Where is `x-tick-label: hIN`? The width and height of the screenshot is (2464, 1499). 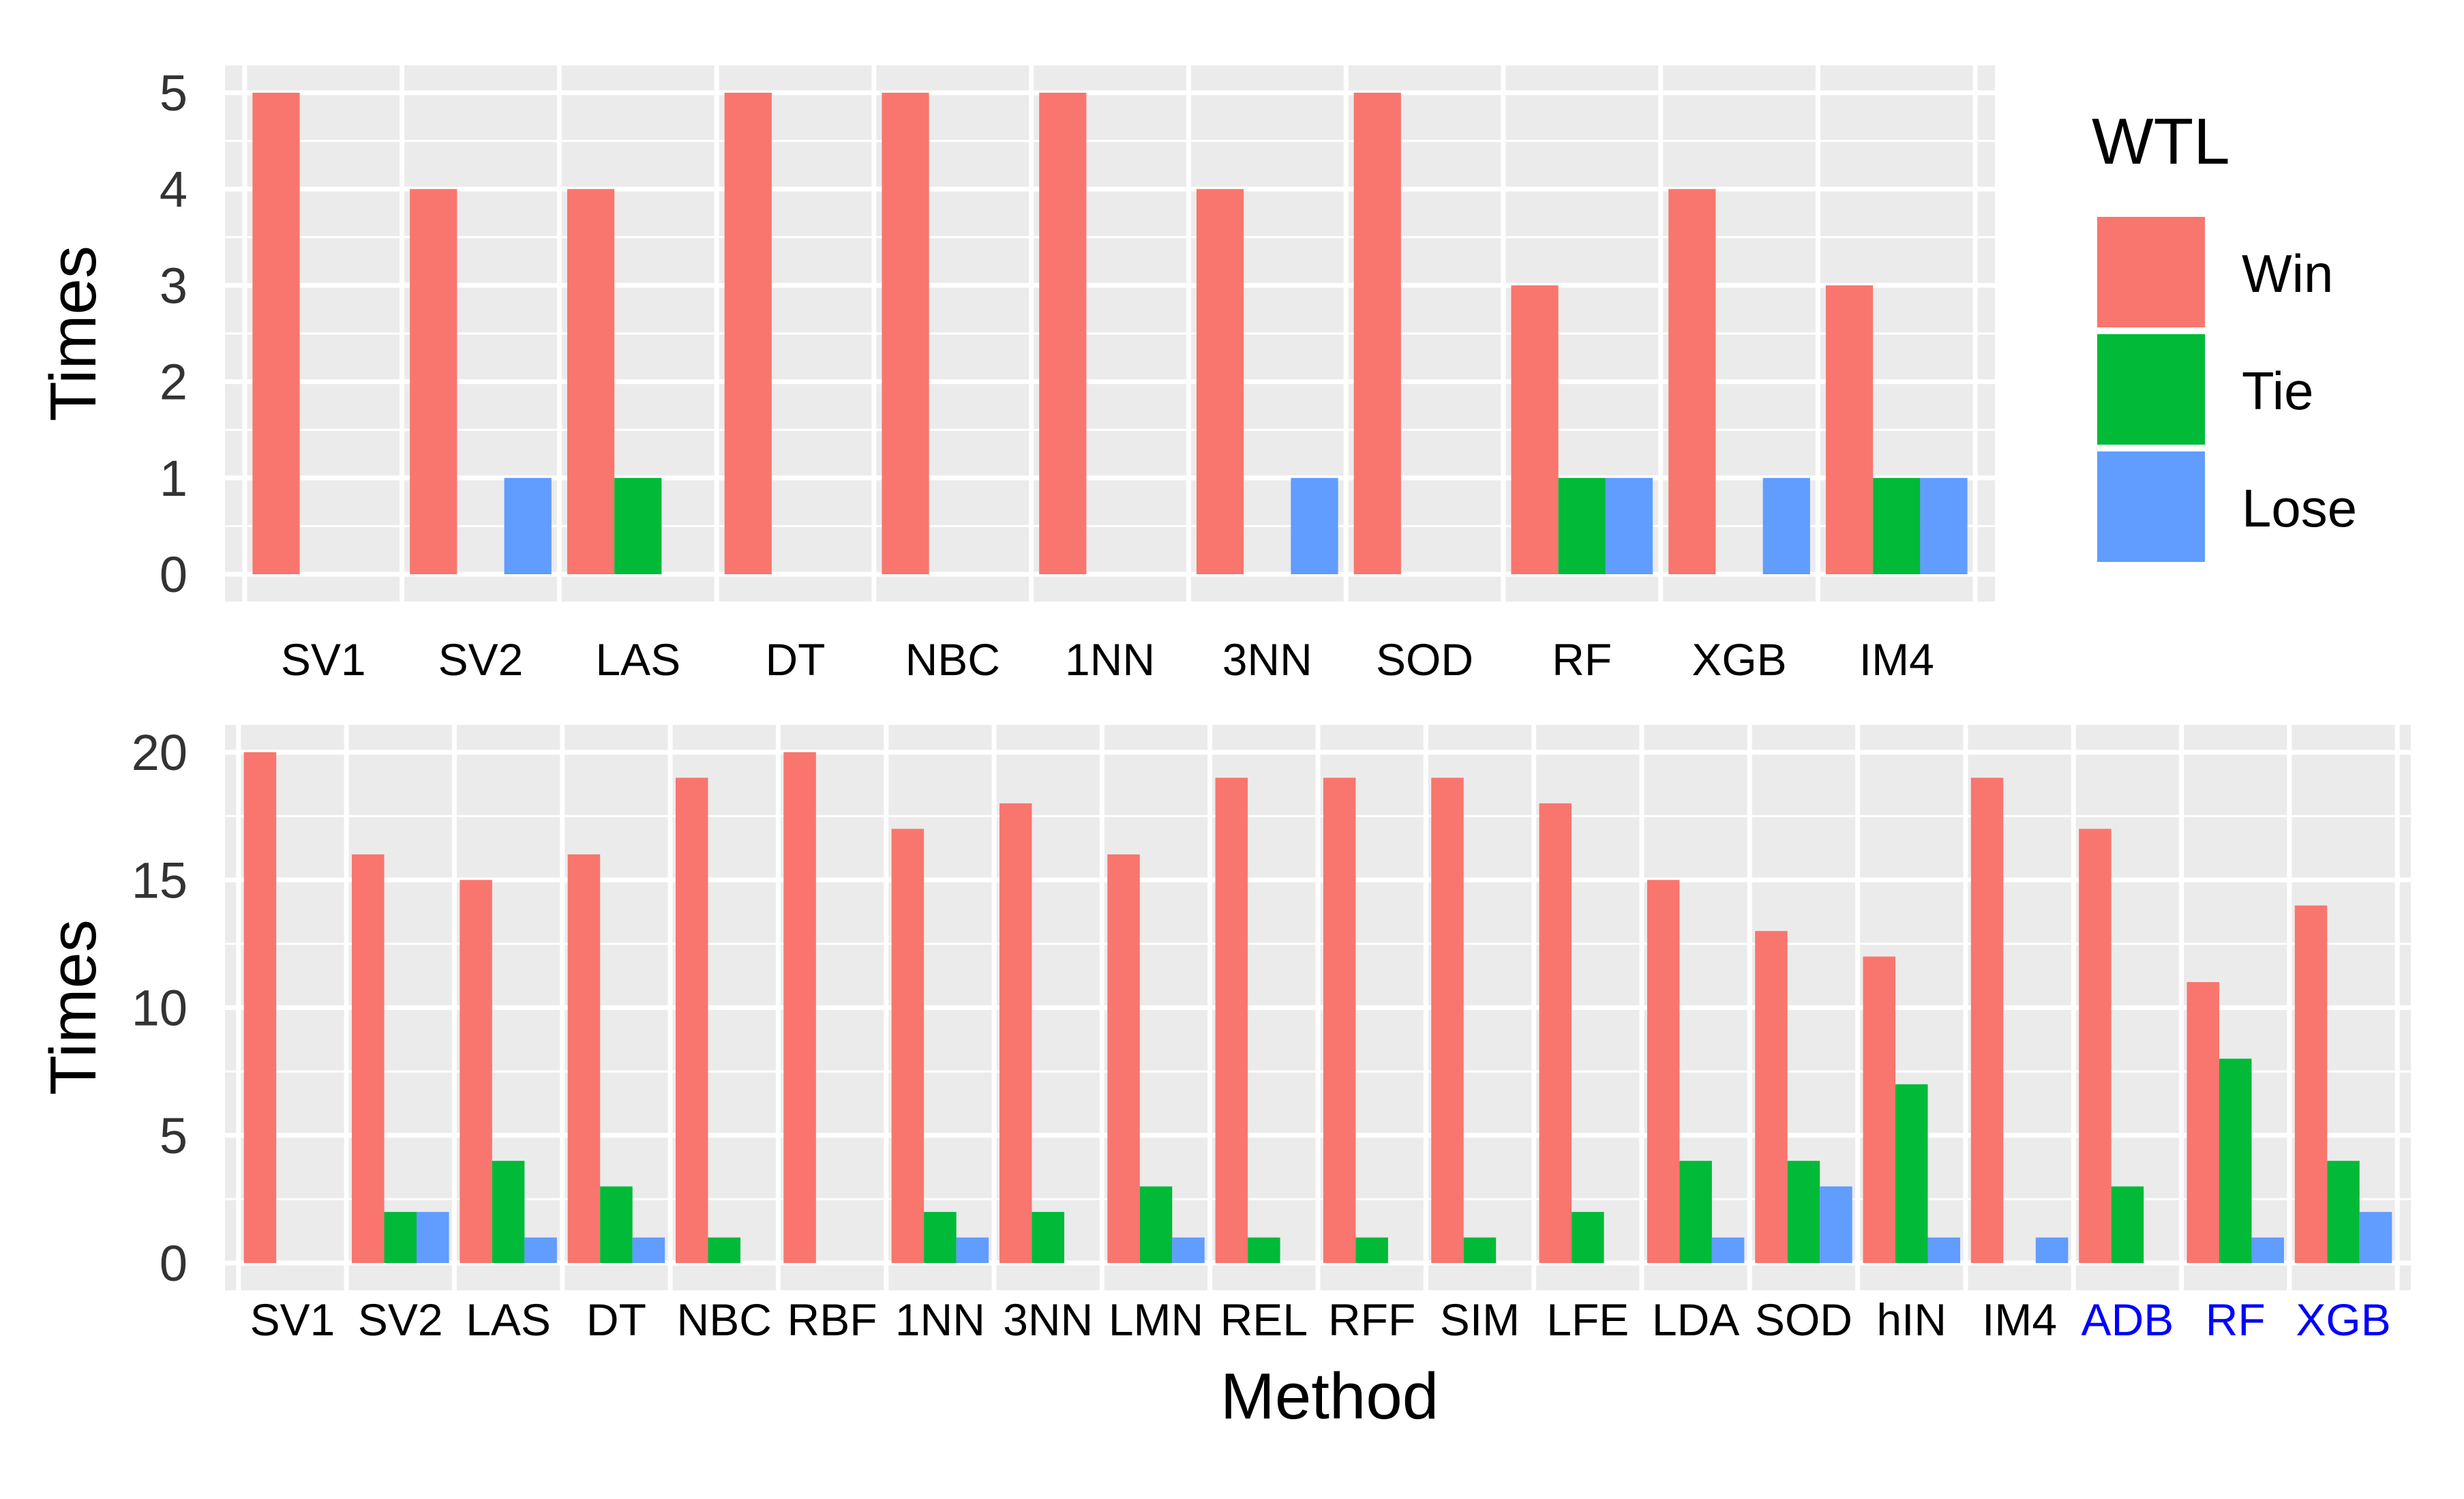
x-tick-label: hIN is located at coordinates (1911, 1319).